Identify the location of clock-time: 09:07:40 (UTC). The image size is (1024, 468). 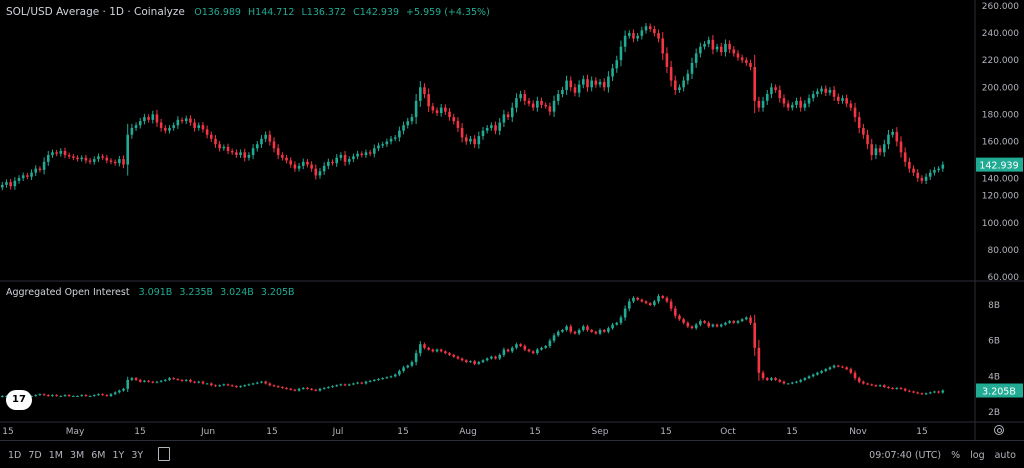
(905, 455).